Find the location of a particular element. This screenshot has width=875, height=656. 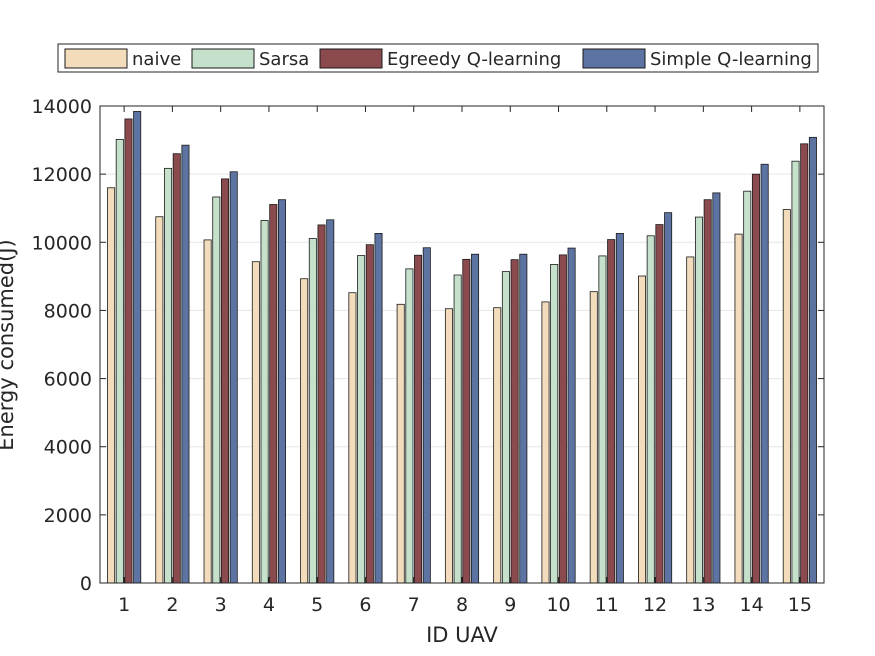

legend-label: naive is located at coordinates (156, 59).